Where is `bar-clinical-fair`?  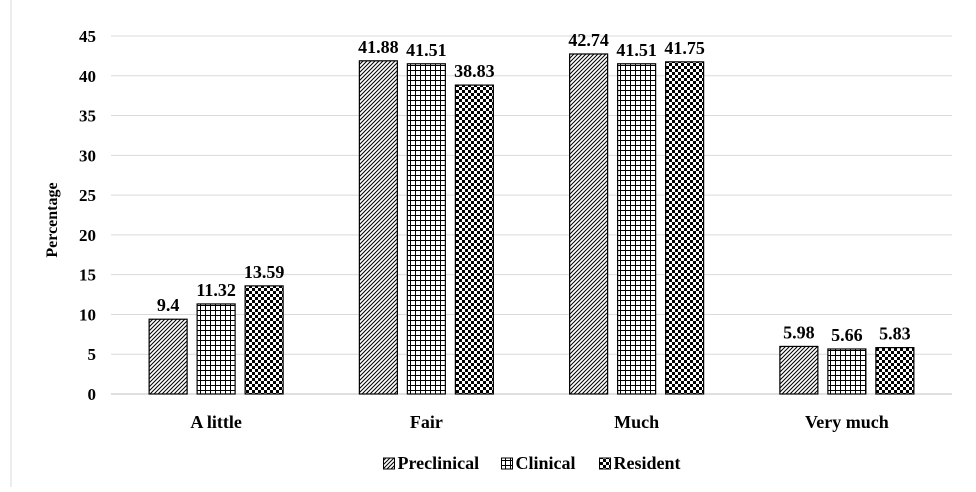
bar-clinical-fair is located at coordinates (426, 229).